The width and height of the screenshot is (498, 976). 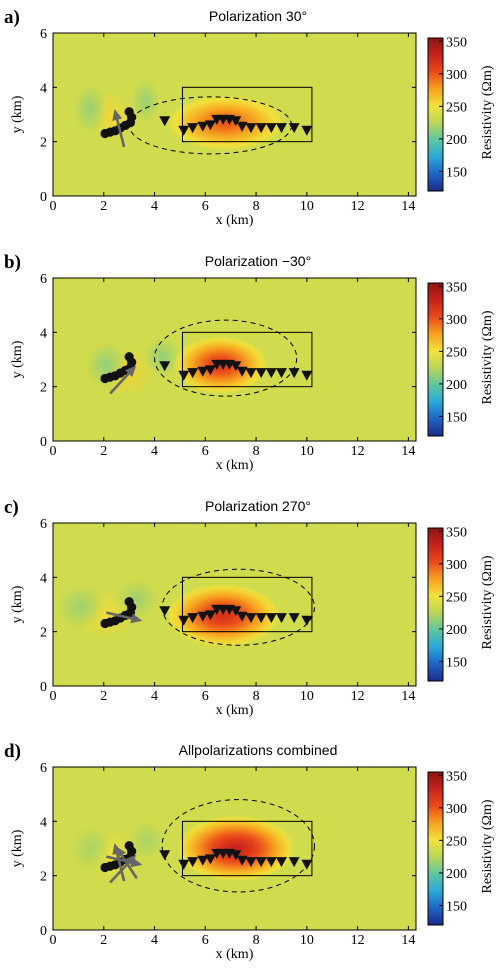 I want to click on colorbar-label: Resistivity (Ωm), so click(x=487, y=112).